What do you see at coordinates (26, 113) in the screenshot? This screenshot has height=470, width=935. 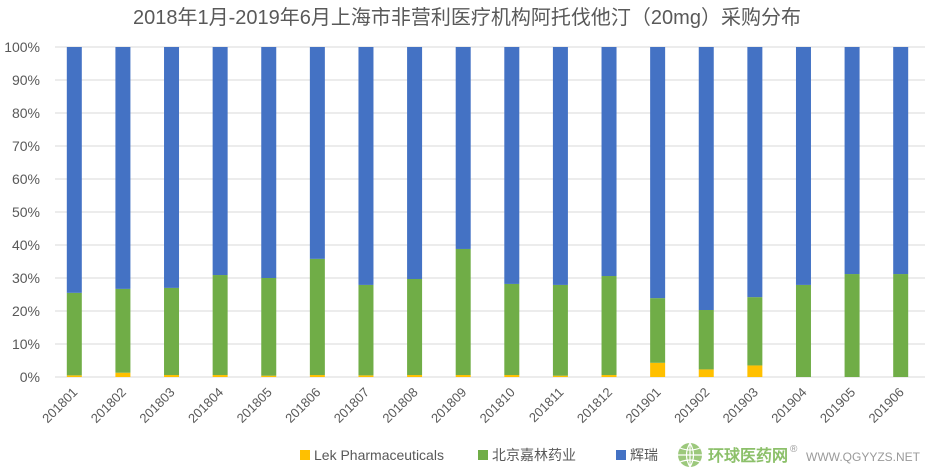 I see `y-tick-label: 80%` at bounding box center [26, 113].